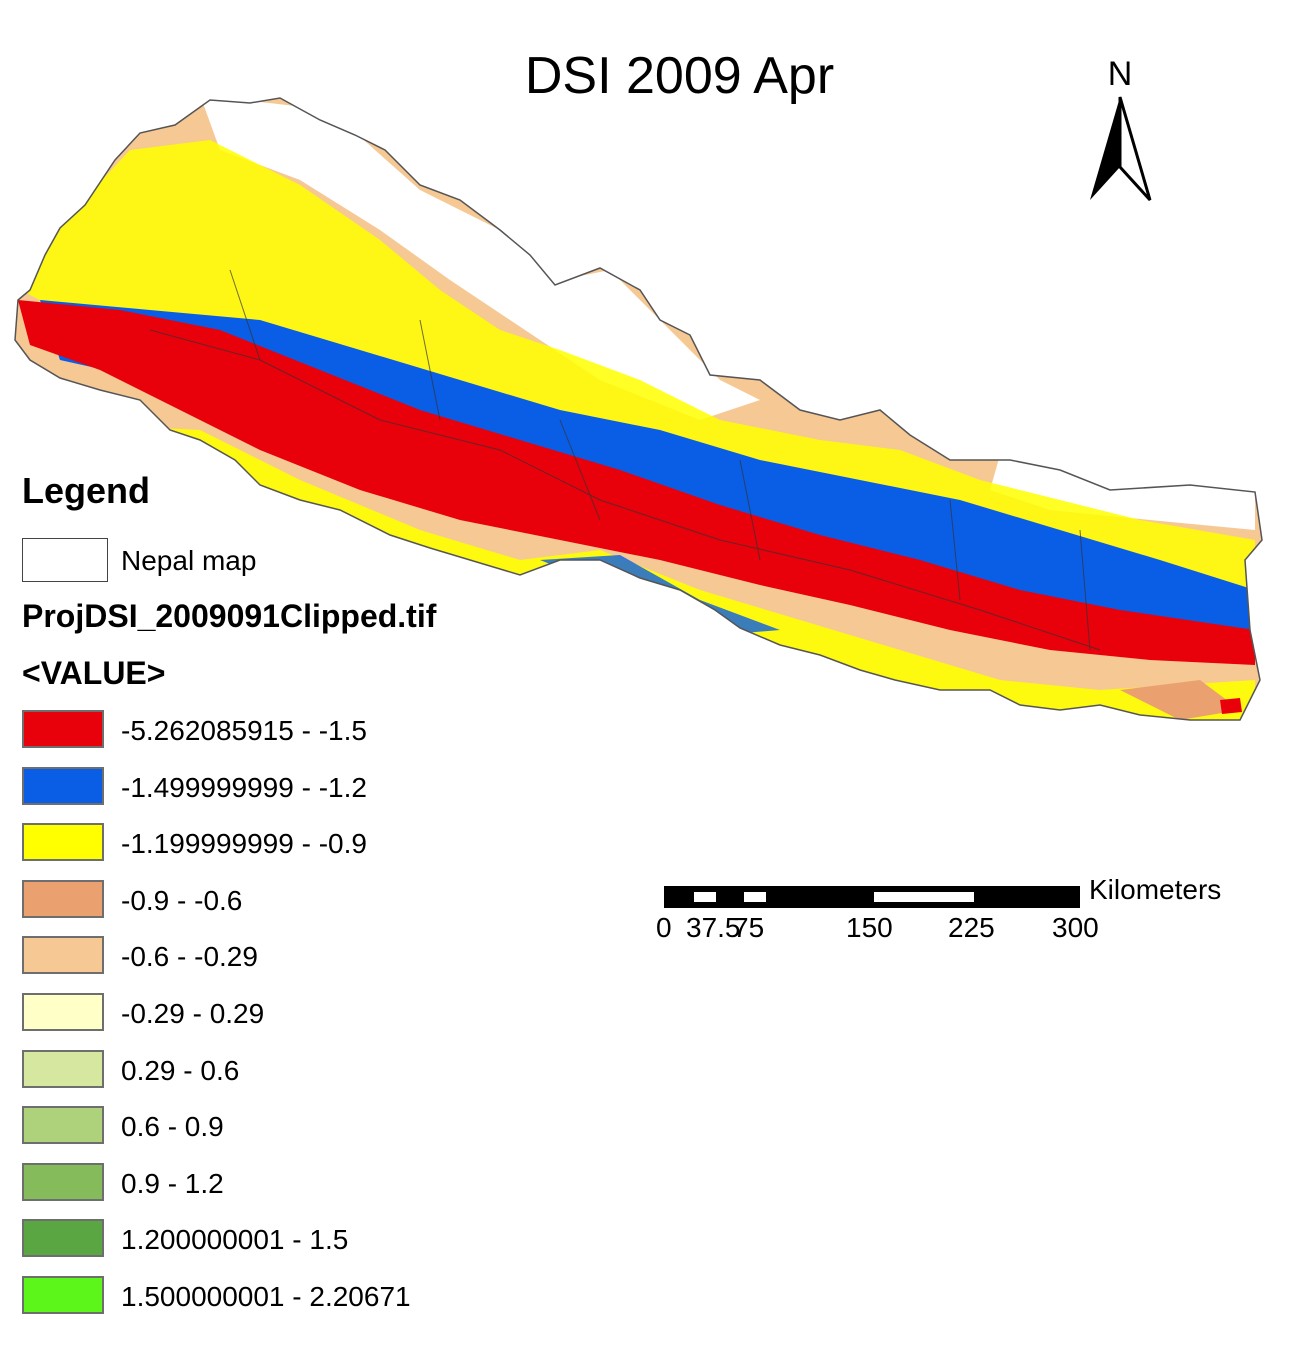 The image size is (1289, 1364). Describe the element at coordinates (1155, 889) in the screenshot. I see `scale-unit: Kilometers` at that location.